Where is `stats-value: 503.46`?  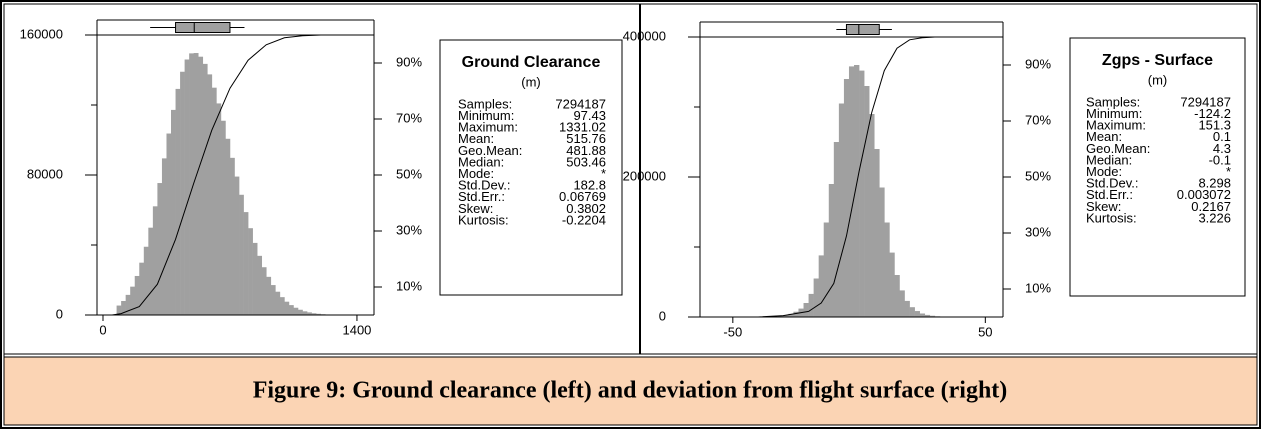 stats-value: 503.46 is located at coordinates (586, 161).